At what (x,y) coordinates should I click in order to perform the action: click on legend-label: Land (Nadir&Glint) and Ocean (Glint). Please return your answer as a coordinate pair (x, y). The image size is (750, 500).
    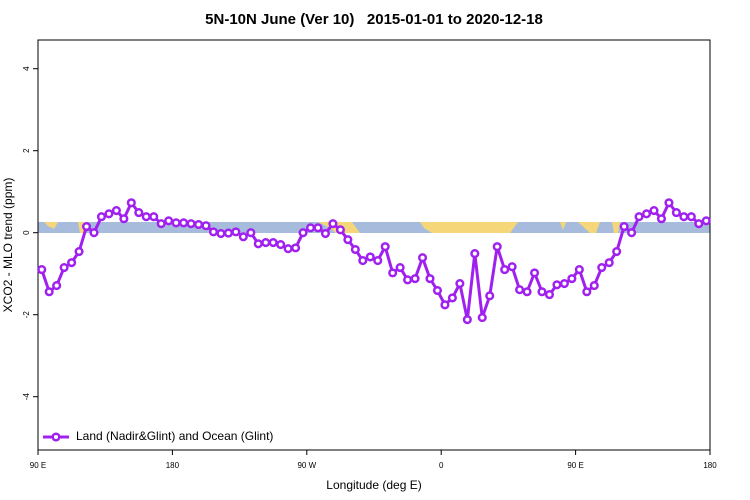
    Looking at the image, I should click on (174, 436).